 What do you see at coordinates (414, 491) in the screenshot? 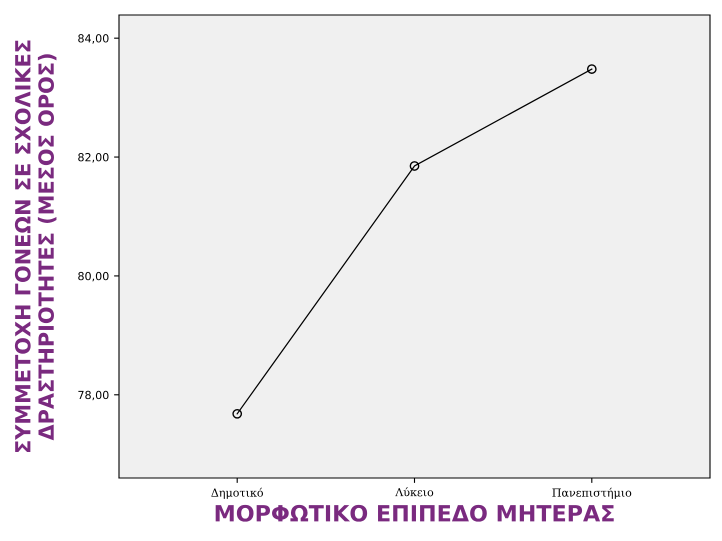
I see `x-tick-label: Λύκειο` at bounding box center [414, 491].